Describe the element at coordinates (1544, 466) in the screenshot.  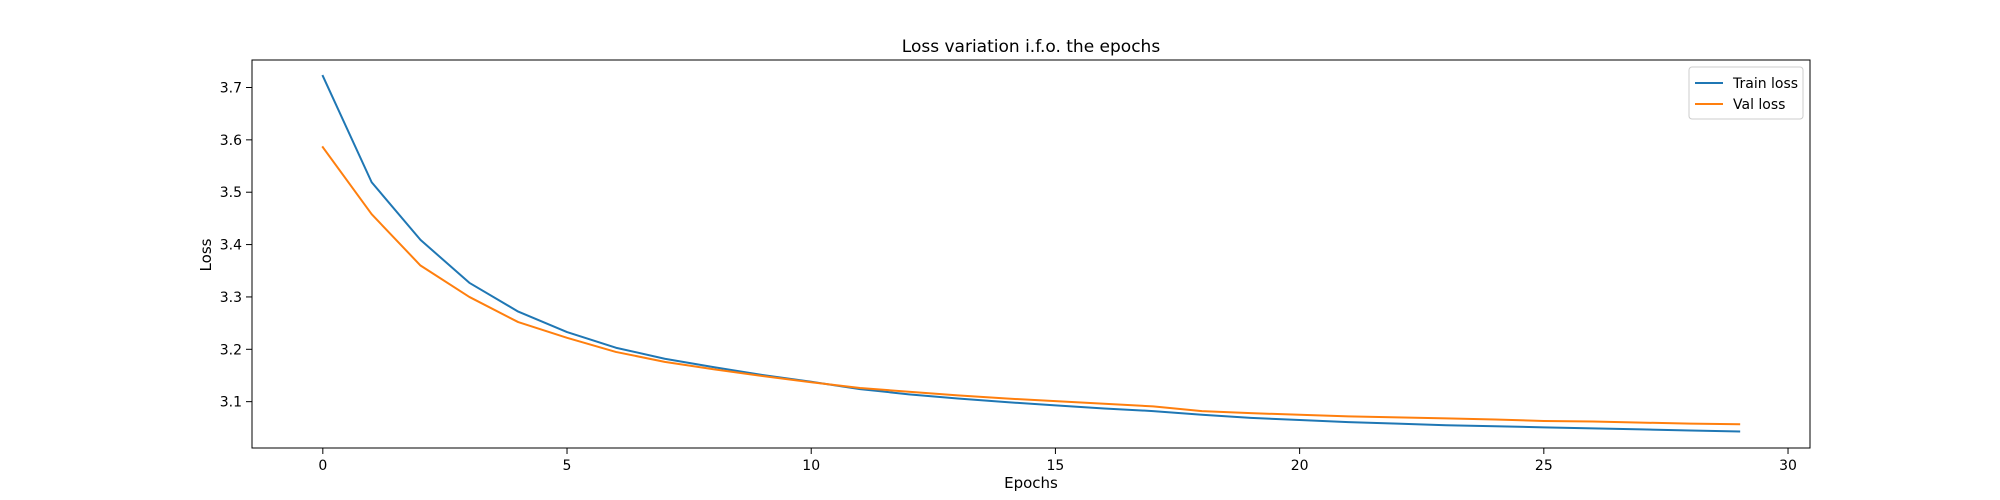
I see `x-tick-label: 25` at that location.